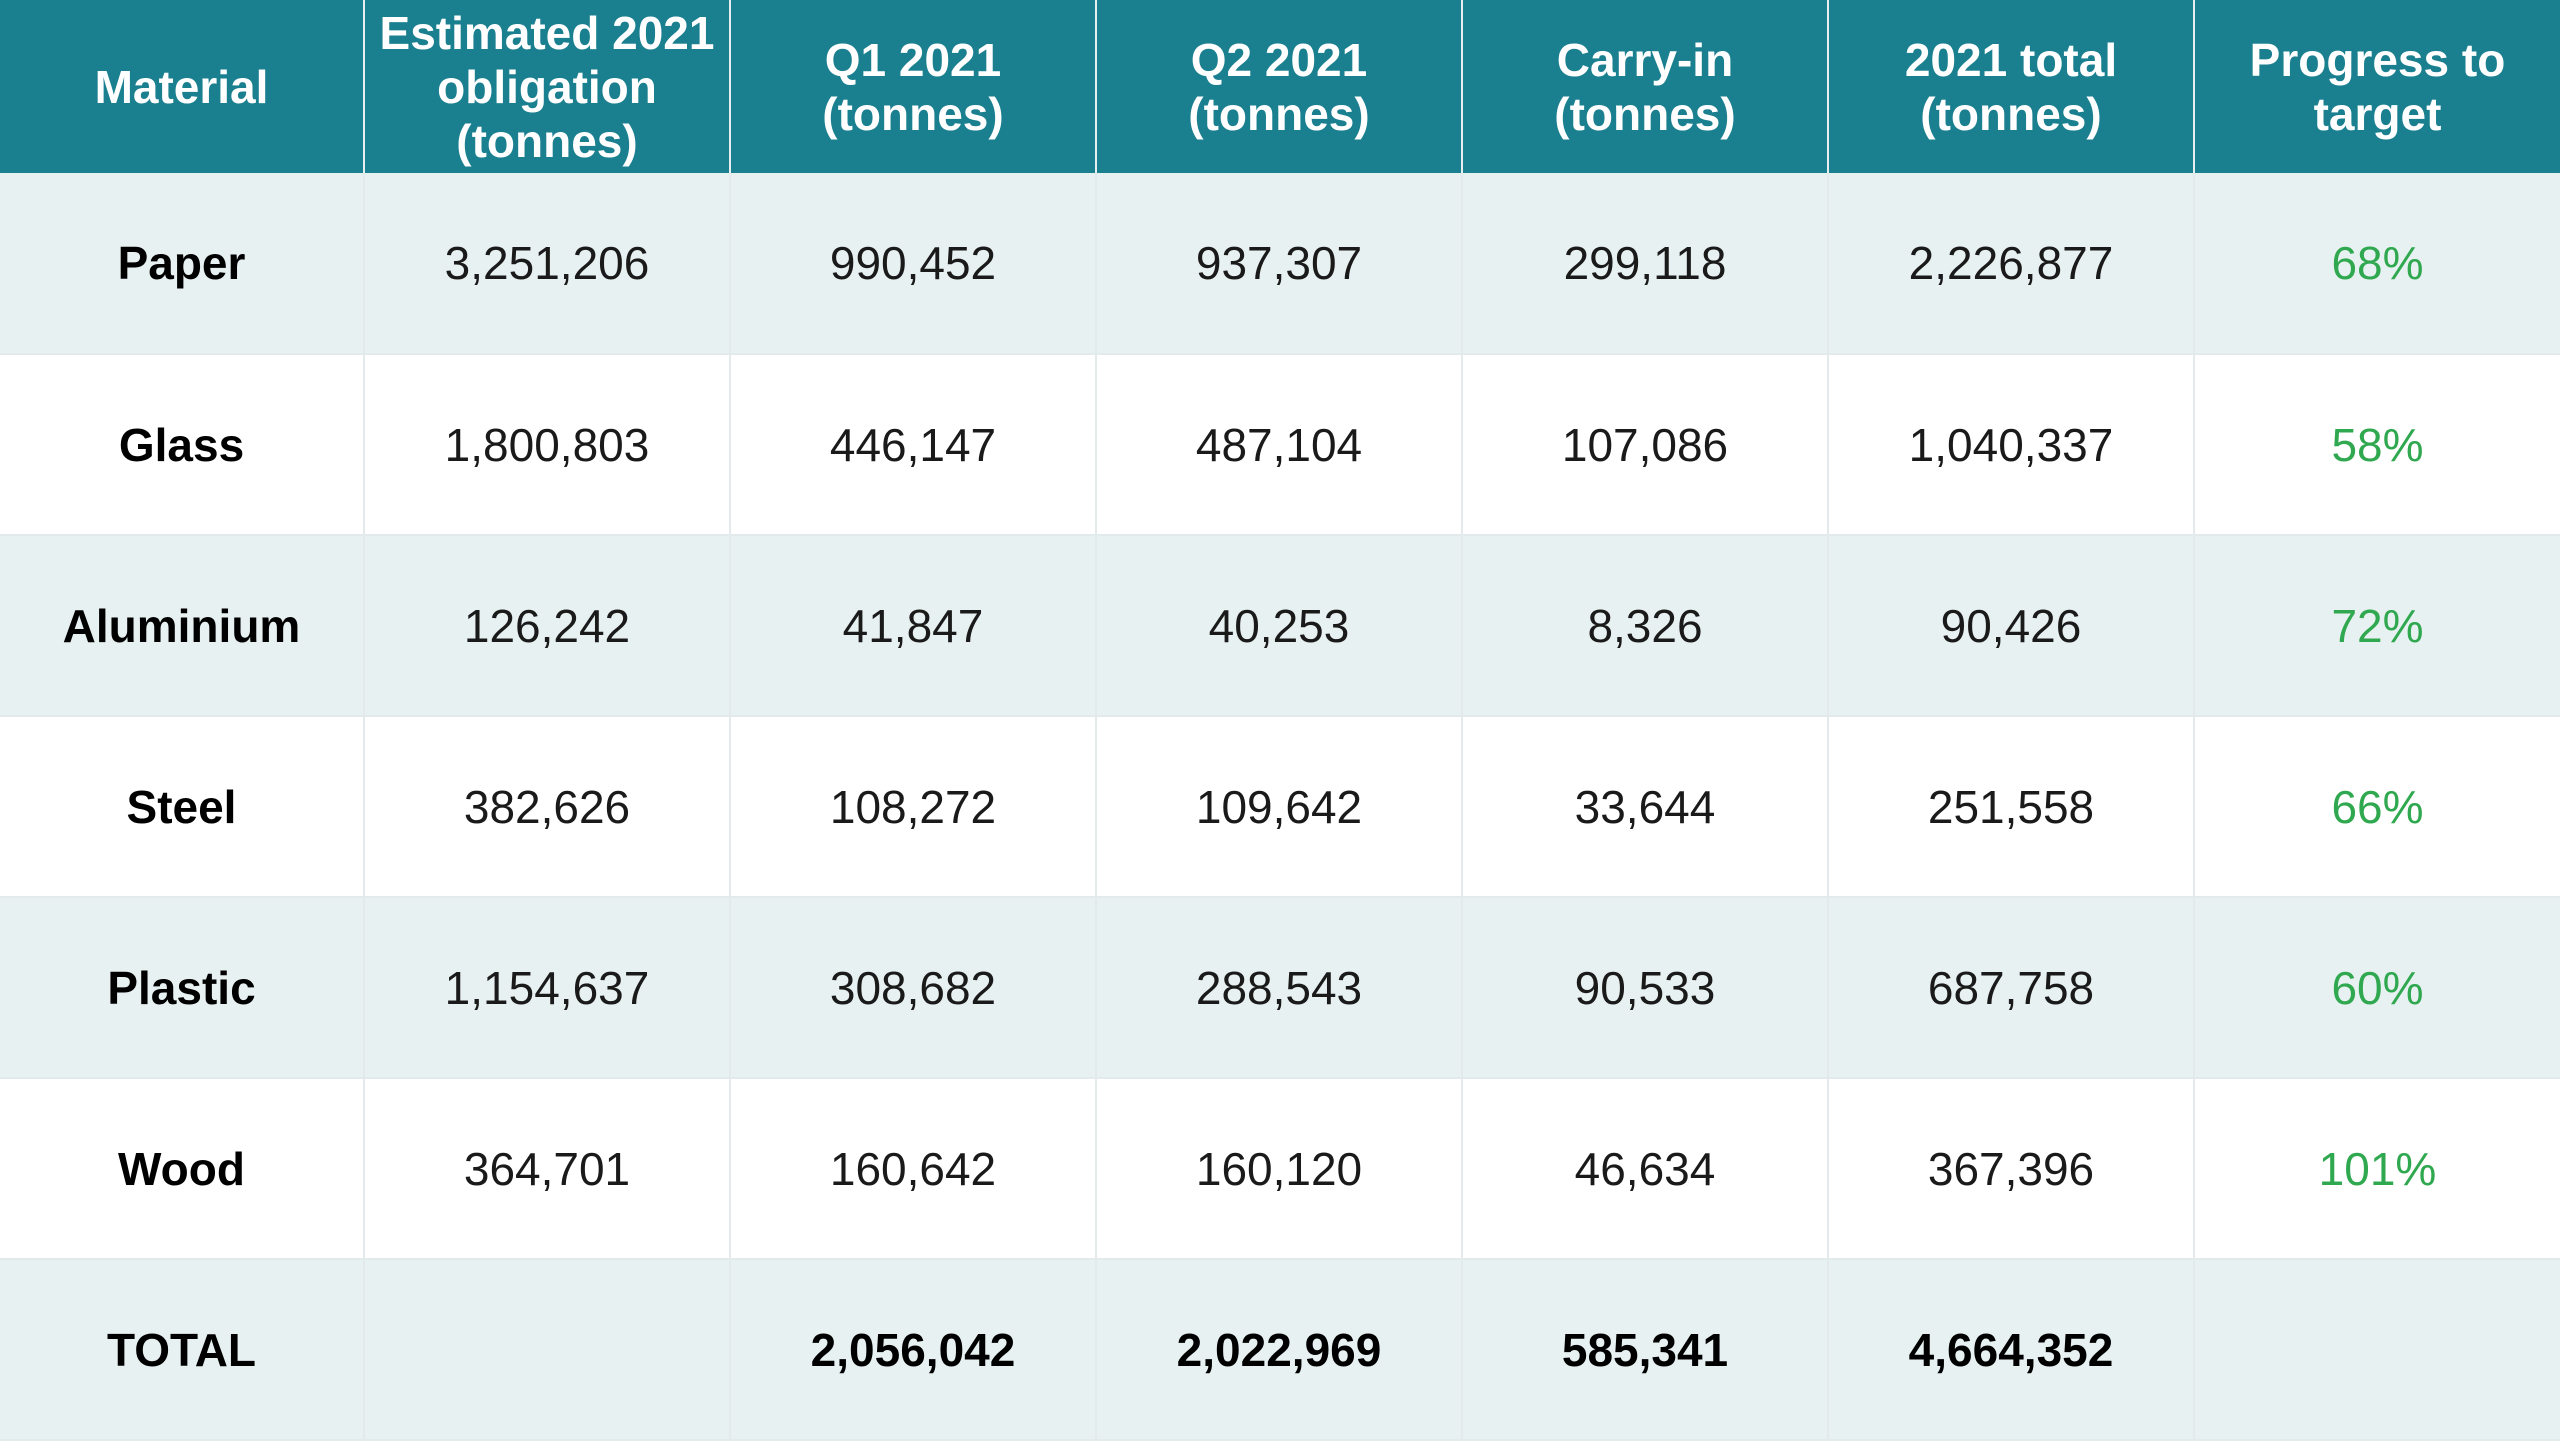 Image resolution: width=2560 pixels, height=1441 pixels. I want to click on q1-cell: 308,682, so click(913, 988).